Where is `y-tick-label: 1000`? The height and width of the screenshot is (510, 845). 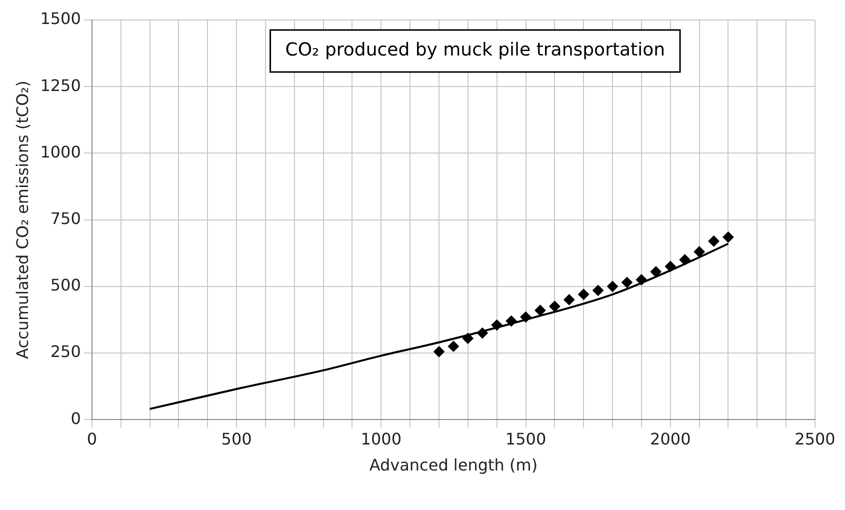 y-tick-label: 1000 is located at coordinates (60, 152).